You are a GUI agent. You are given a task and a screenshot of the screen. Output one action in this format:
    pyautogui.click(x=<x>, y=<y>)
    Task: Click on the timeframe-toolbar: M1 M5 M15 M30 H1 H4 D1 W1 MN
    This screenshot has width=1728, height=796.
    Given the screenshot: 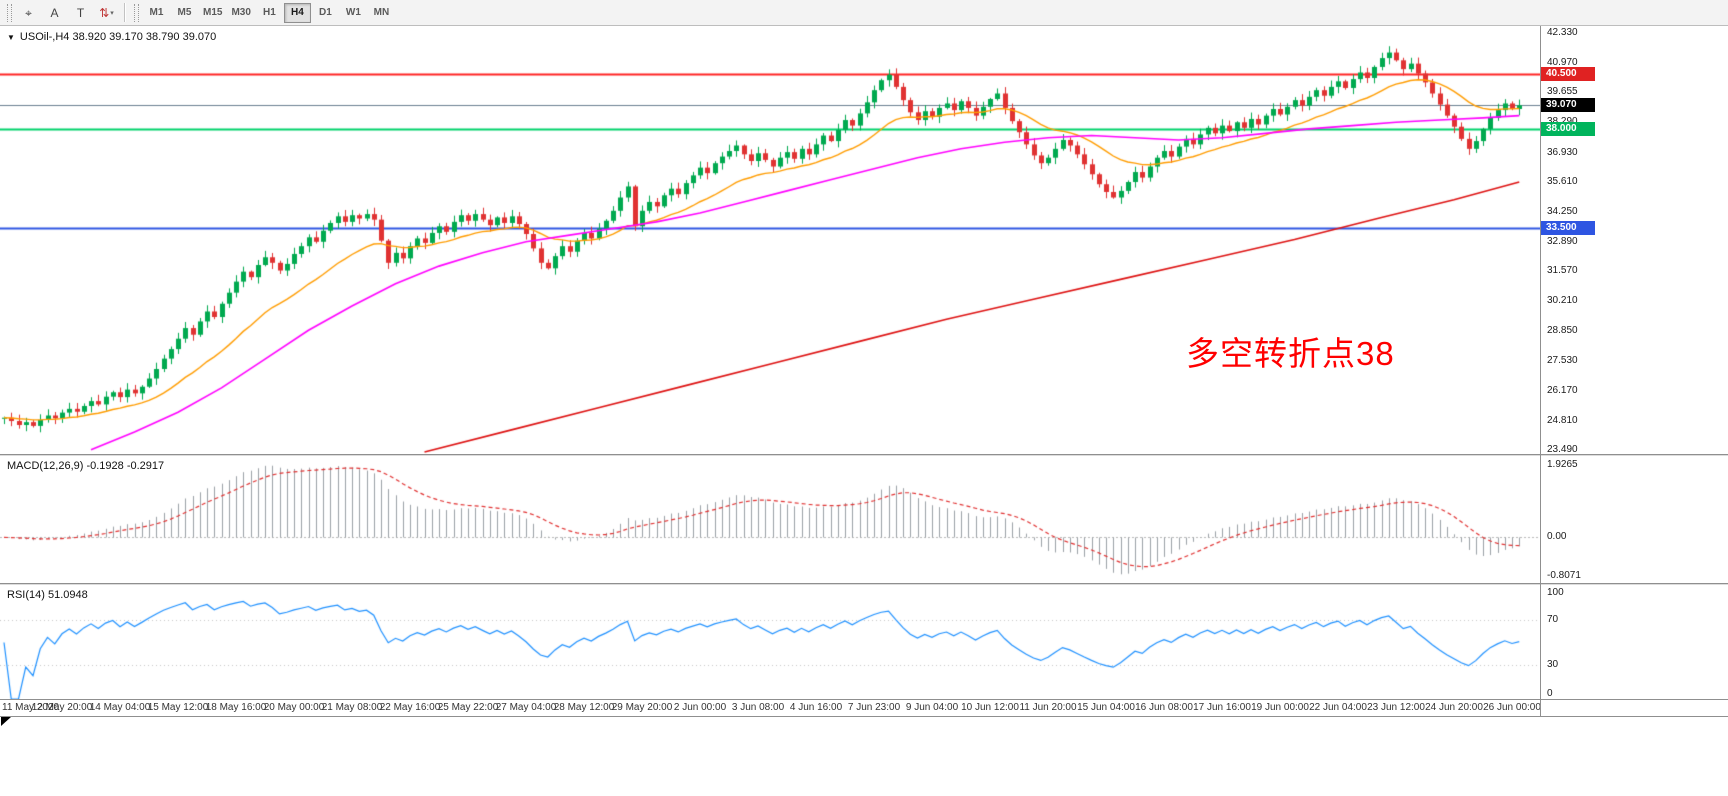 What is the action you would take?
    pyautogui.click(x=269, y=12)
    